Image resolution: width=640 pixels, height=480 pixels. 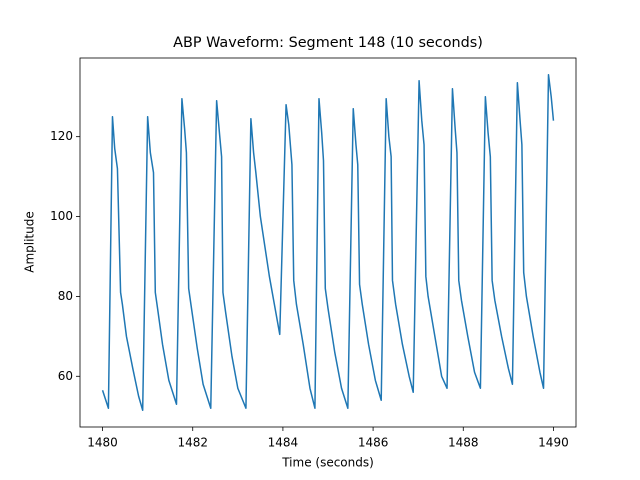 What do you see at coordinates (30, 242) in the screenshot?
I see `y-axis-label: Amplitude` at bounding box center [30, 242].